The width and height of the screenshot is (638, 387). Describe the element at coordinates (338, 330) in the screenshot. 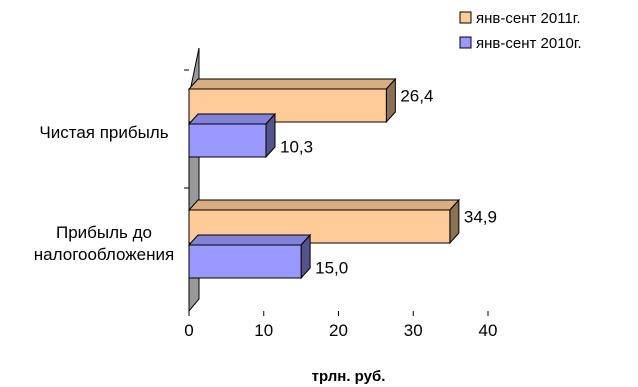

I see `x-tick-label: 20` at that location.